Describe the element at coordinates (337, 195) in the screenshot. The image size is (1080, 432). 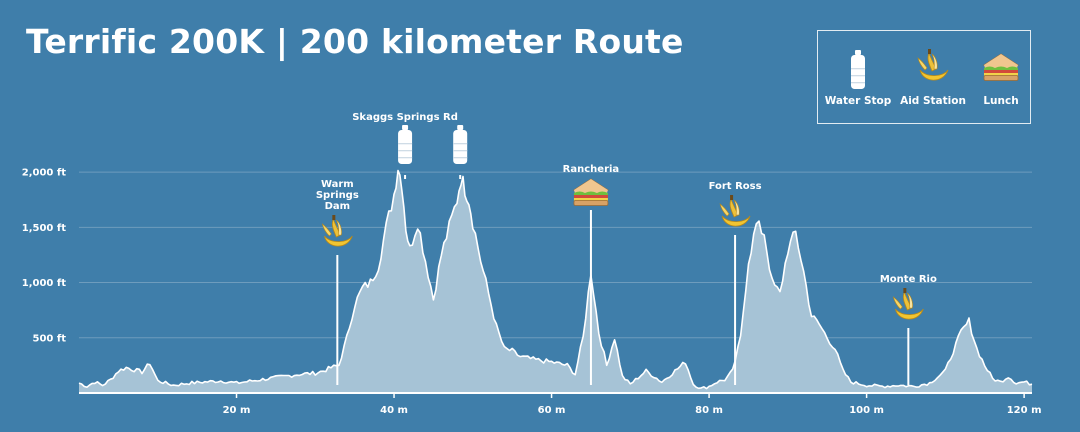
I see `stop-label: Springs` at that location.